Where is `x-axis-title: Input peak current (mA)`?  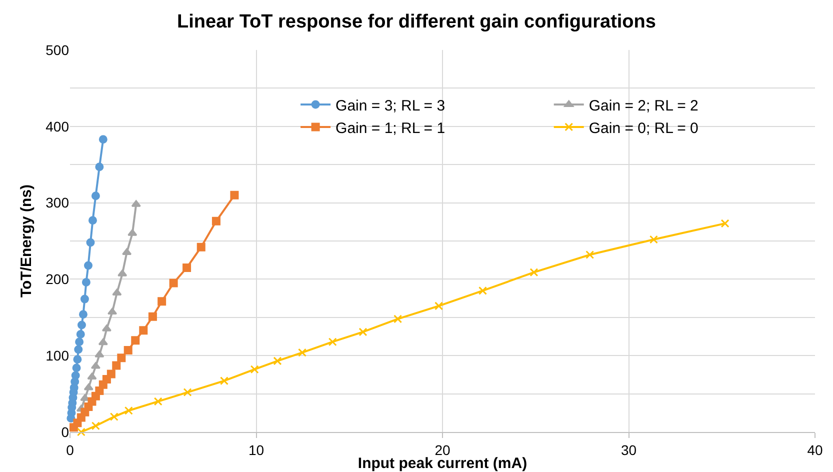
x-axis-title: Input peak current (mA) is located at coordinates (443, 463).